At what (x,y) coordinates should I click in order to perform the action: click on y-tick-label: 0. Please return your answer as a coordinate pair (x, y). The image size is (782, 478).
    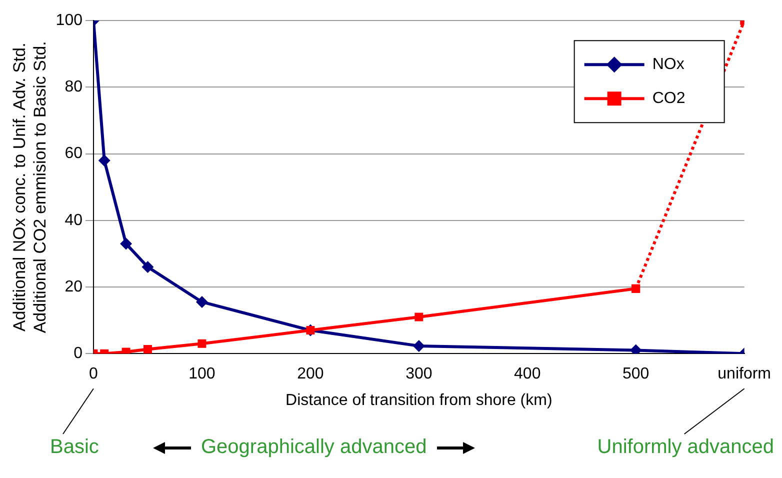
    Looking at the image, I should click on (78, 353).